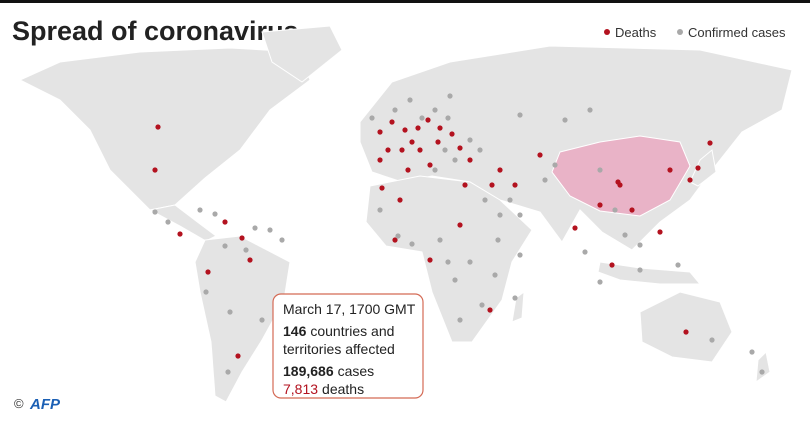 Image resolution: width=810 pixels, height=423 pixels. What do you see at coordinates (302, 54) in the screenshot?
I see `greenland` at bounding box center [302, 54].